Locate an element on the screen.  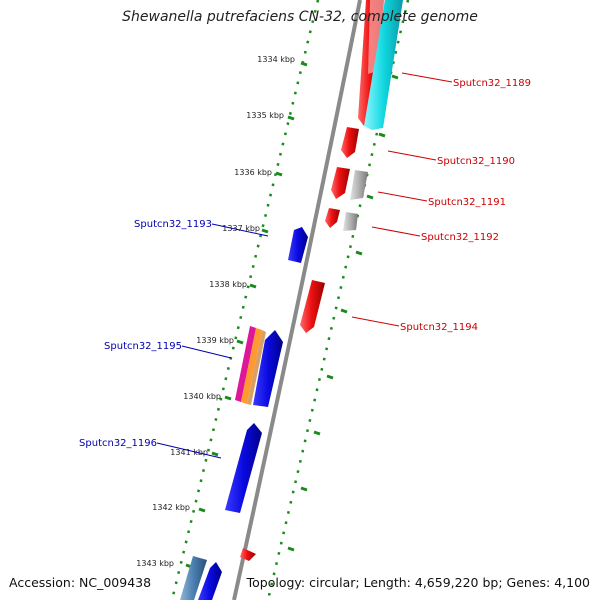
gene-label-1194: Sputcn32_1194 is located at coordinates (439, 327).